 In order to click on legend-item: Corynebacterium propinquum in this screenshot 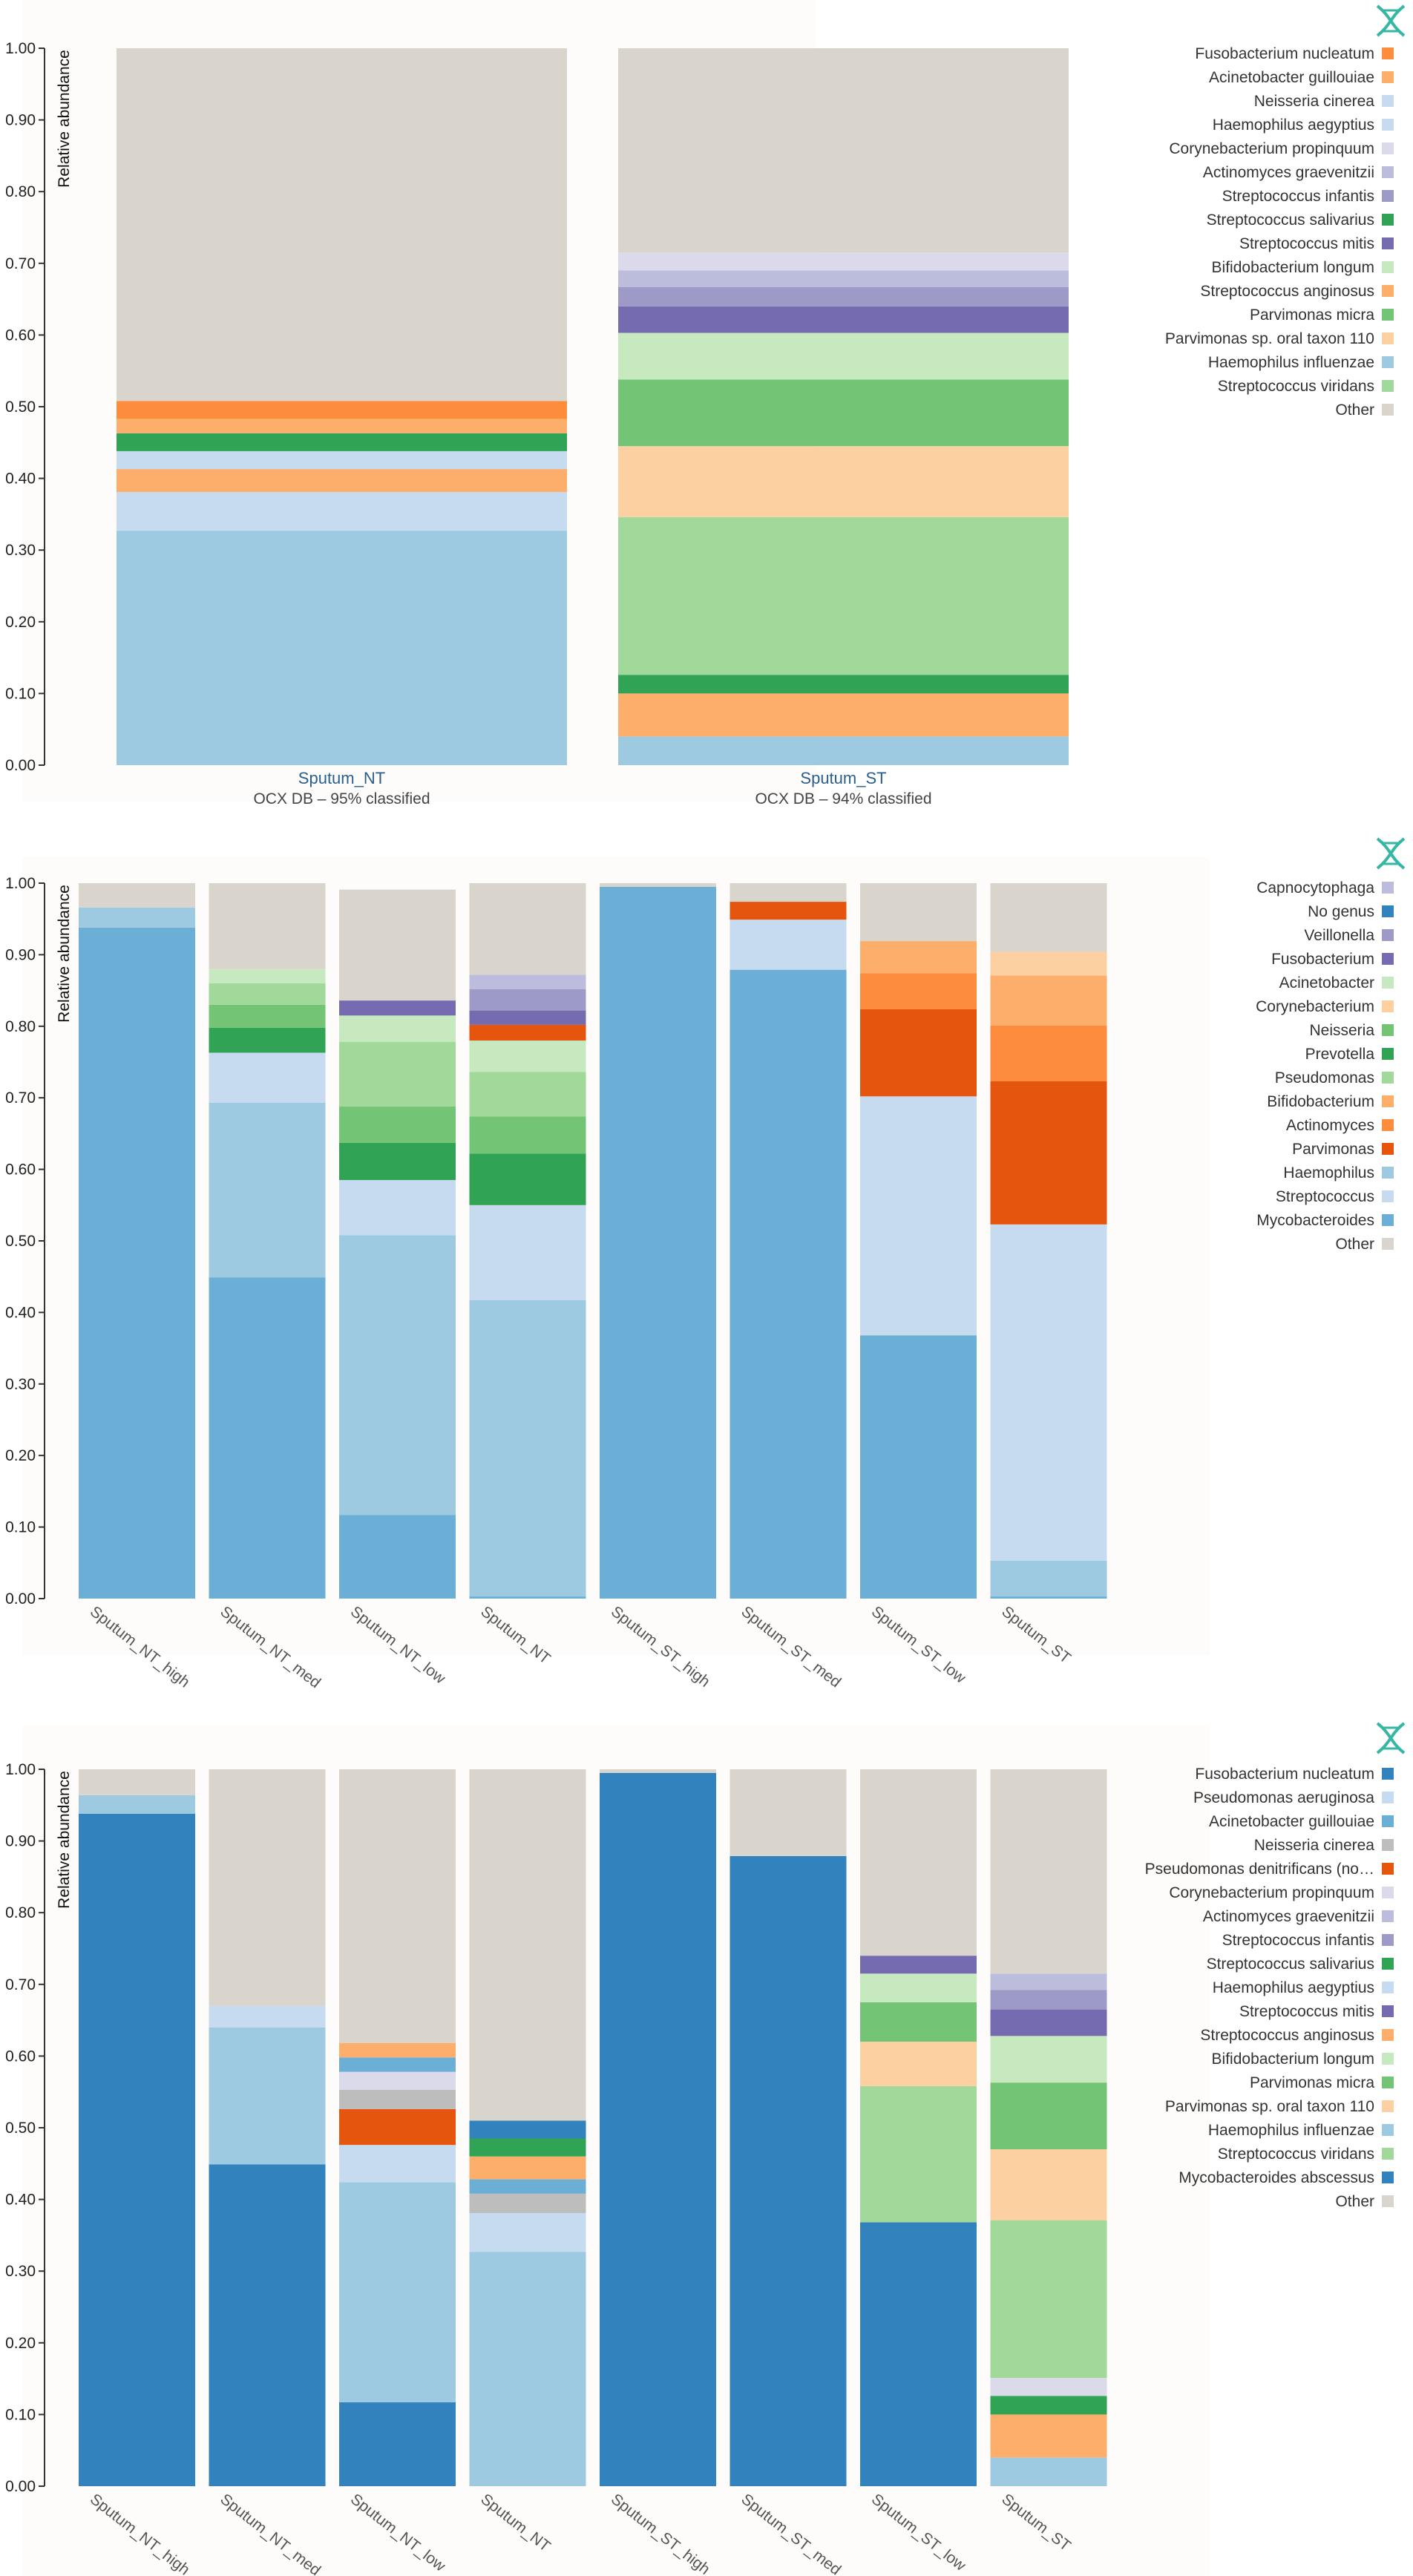, I will do `click(1282, 148)`.